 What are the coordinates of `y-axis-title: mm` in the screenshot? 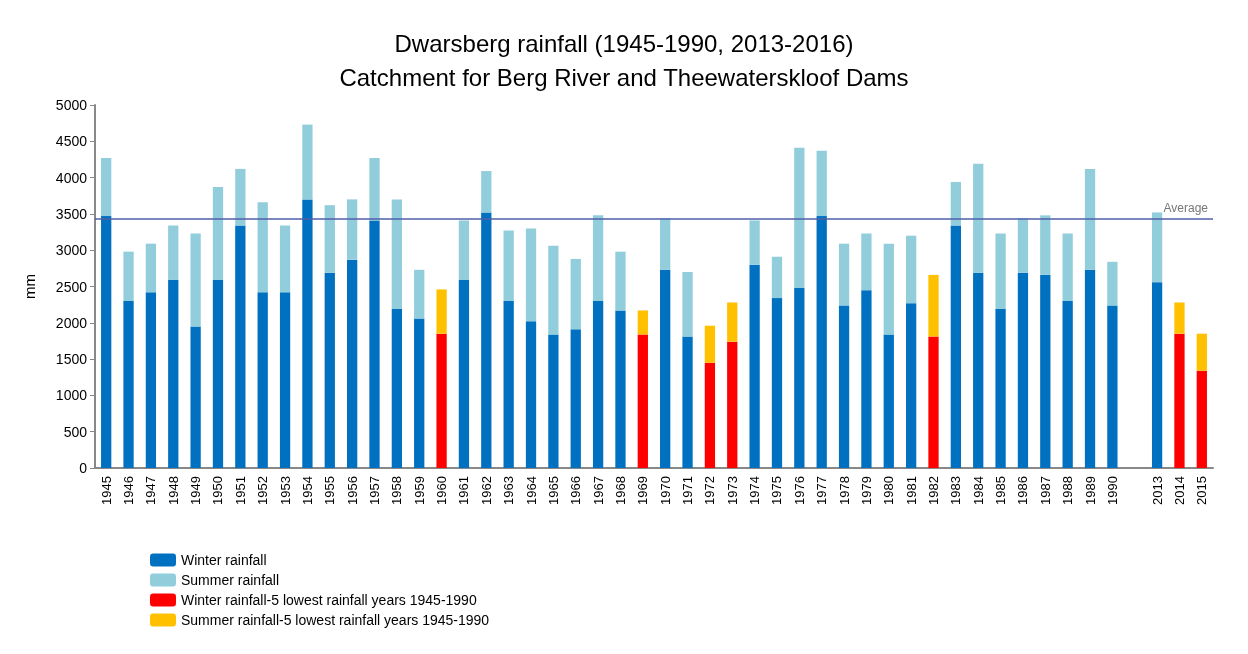 It's located at (29, 286).